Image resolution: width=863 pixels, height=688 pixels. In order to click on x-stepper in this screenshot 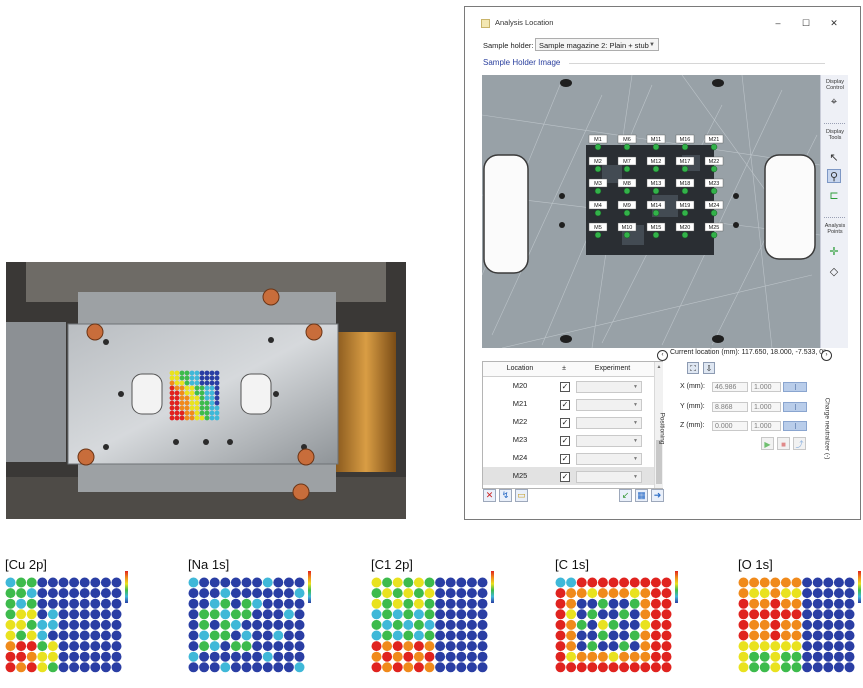, I will do `click(795, 387)`.